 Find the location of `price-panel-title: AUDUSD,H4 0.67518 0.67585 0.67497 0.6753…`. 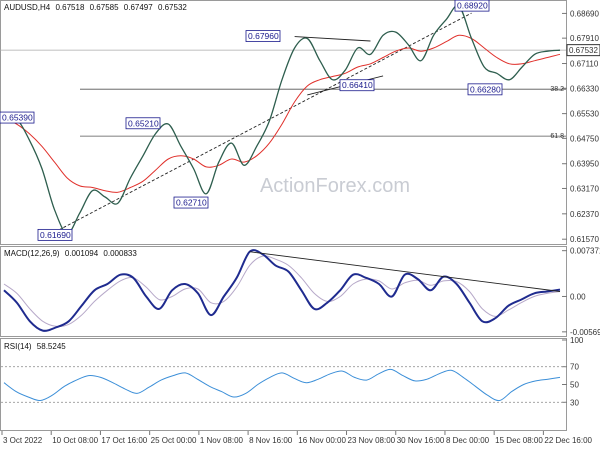

price-panel-title: AUDUSD,H4 0.67518 0.67585 0.67497 0.6753… is located at coordinates (95, 7).